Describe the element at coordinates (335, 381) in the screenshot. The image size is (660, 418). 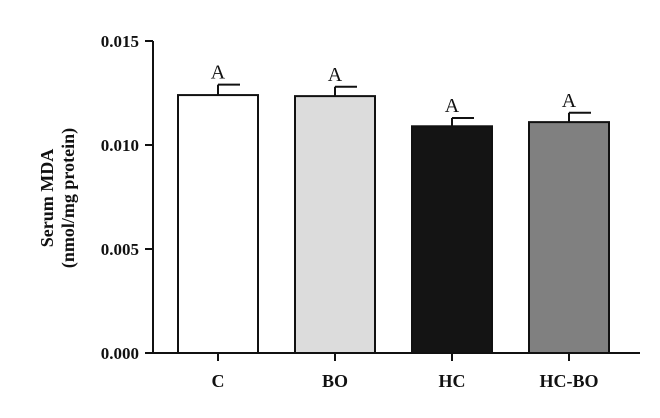
I see `x-tick-label: BO` at that location.